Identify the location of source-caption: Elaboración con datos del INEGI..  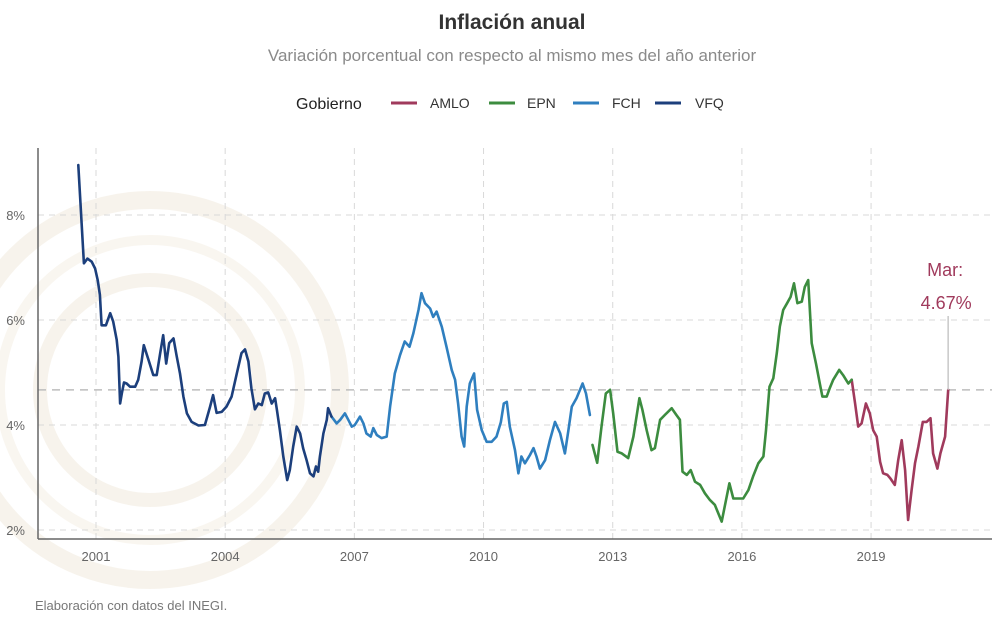
(131, 605).